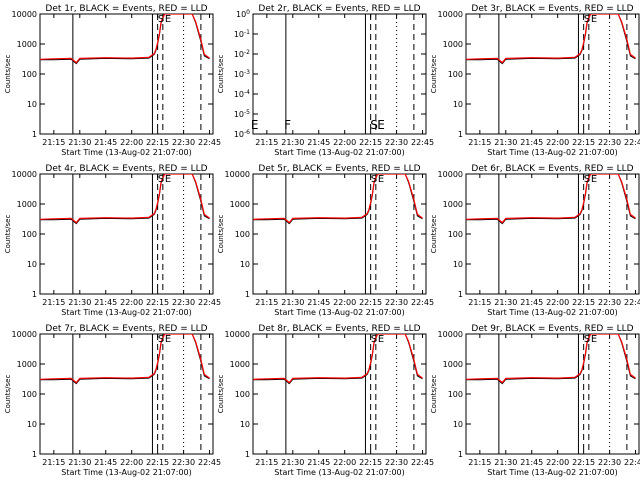 The height and width of the screenshot is (480, 640). What do you see at coordinates (242, 54) in the screenshot?
I see `y-tick-label: 10⁻²` at bounding box center [242, 54].